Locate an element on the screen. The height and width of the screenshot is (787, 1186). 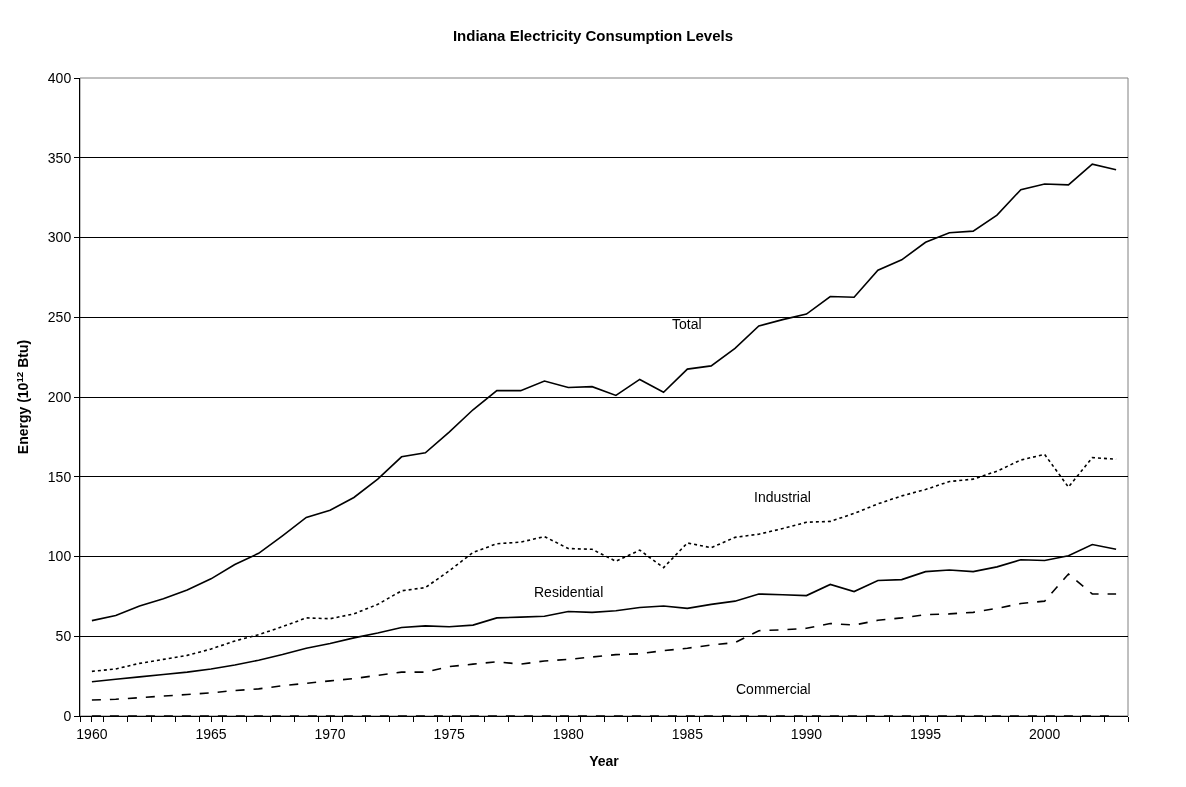
chart-title: Indiana Electricity Consumption Levels is located at coordinates (593, 35).